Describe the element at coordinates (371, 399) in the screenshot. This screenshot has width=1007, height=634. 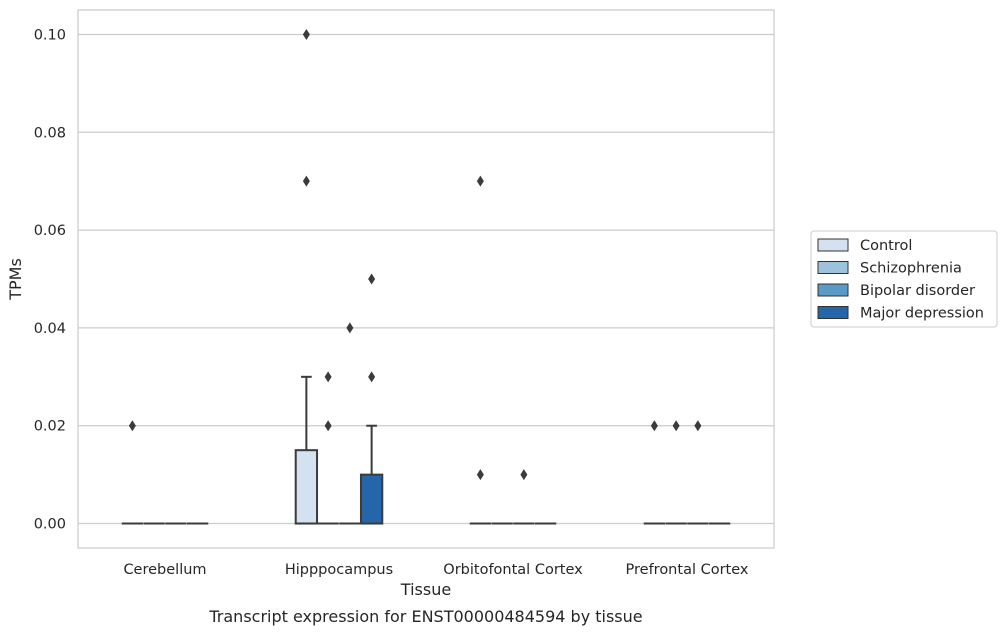
I see `box-major-depression` at that location.